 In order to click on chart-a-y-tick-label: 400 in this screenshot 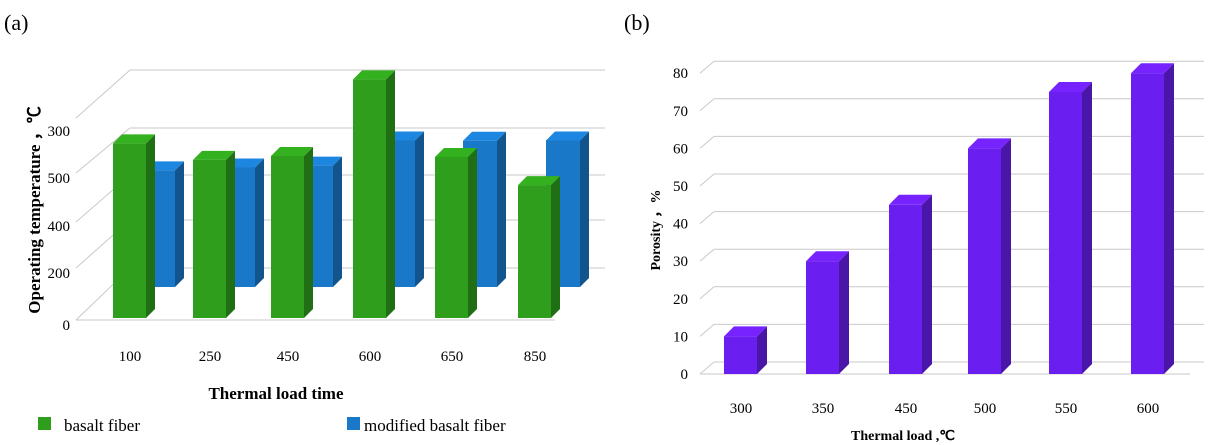, I will do `click(59, 227)`.